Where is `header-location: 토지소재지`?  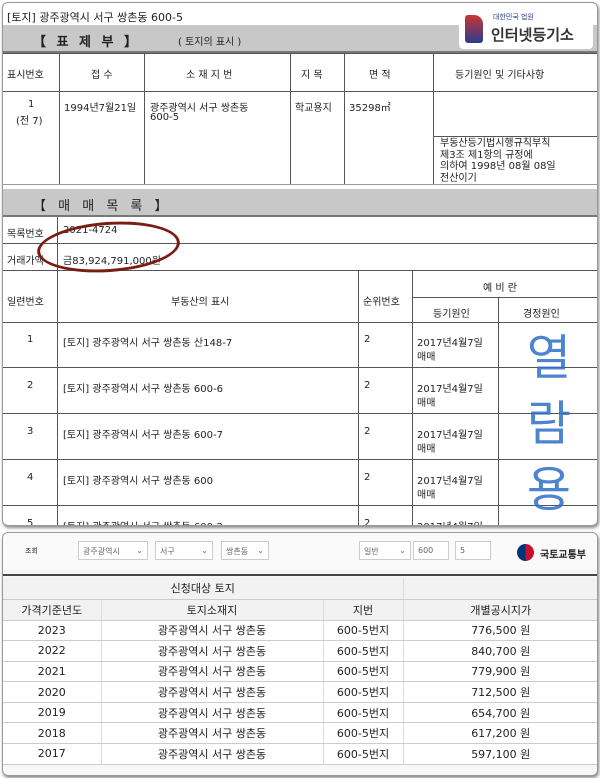 header-location: 토지소재지 is located at coordinates (212, 610).